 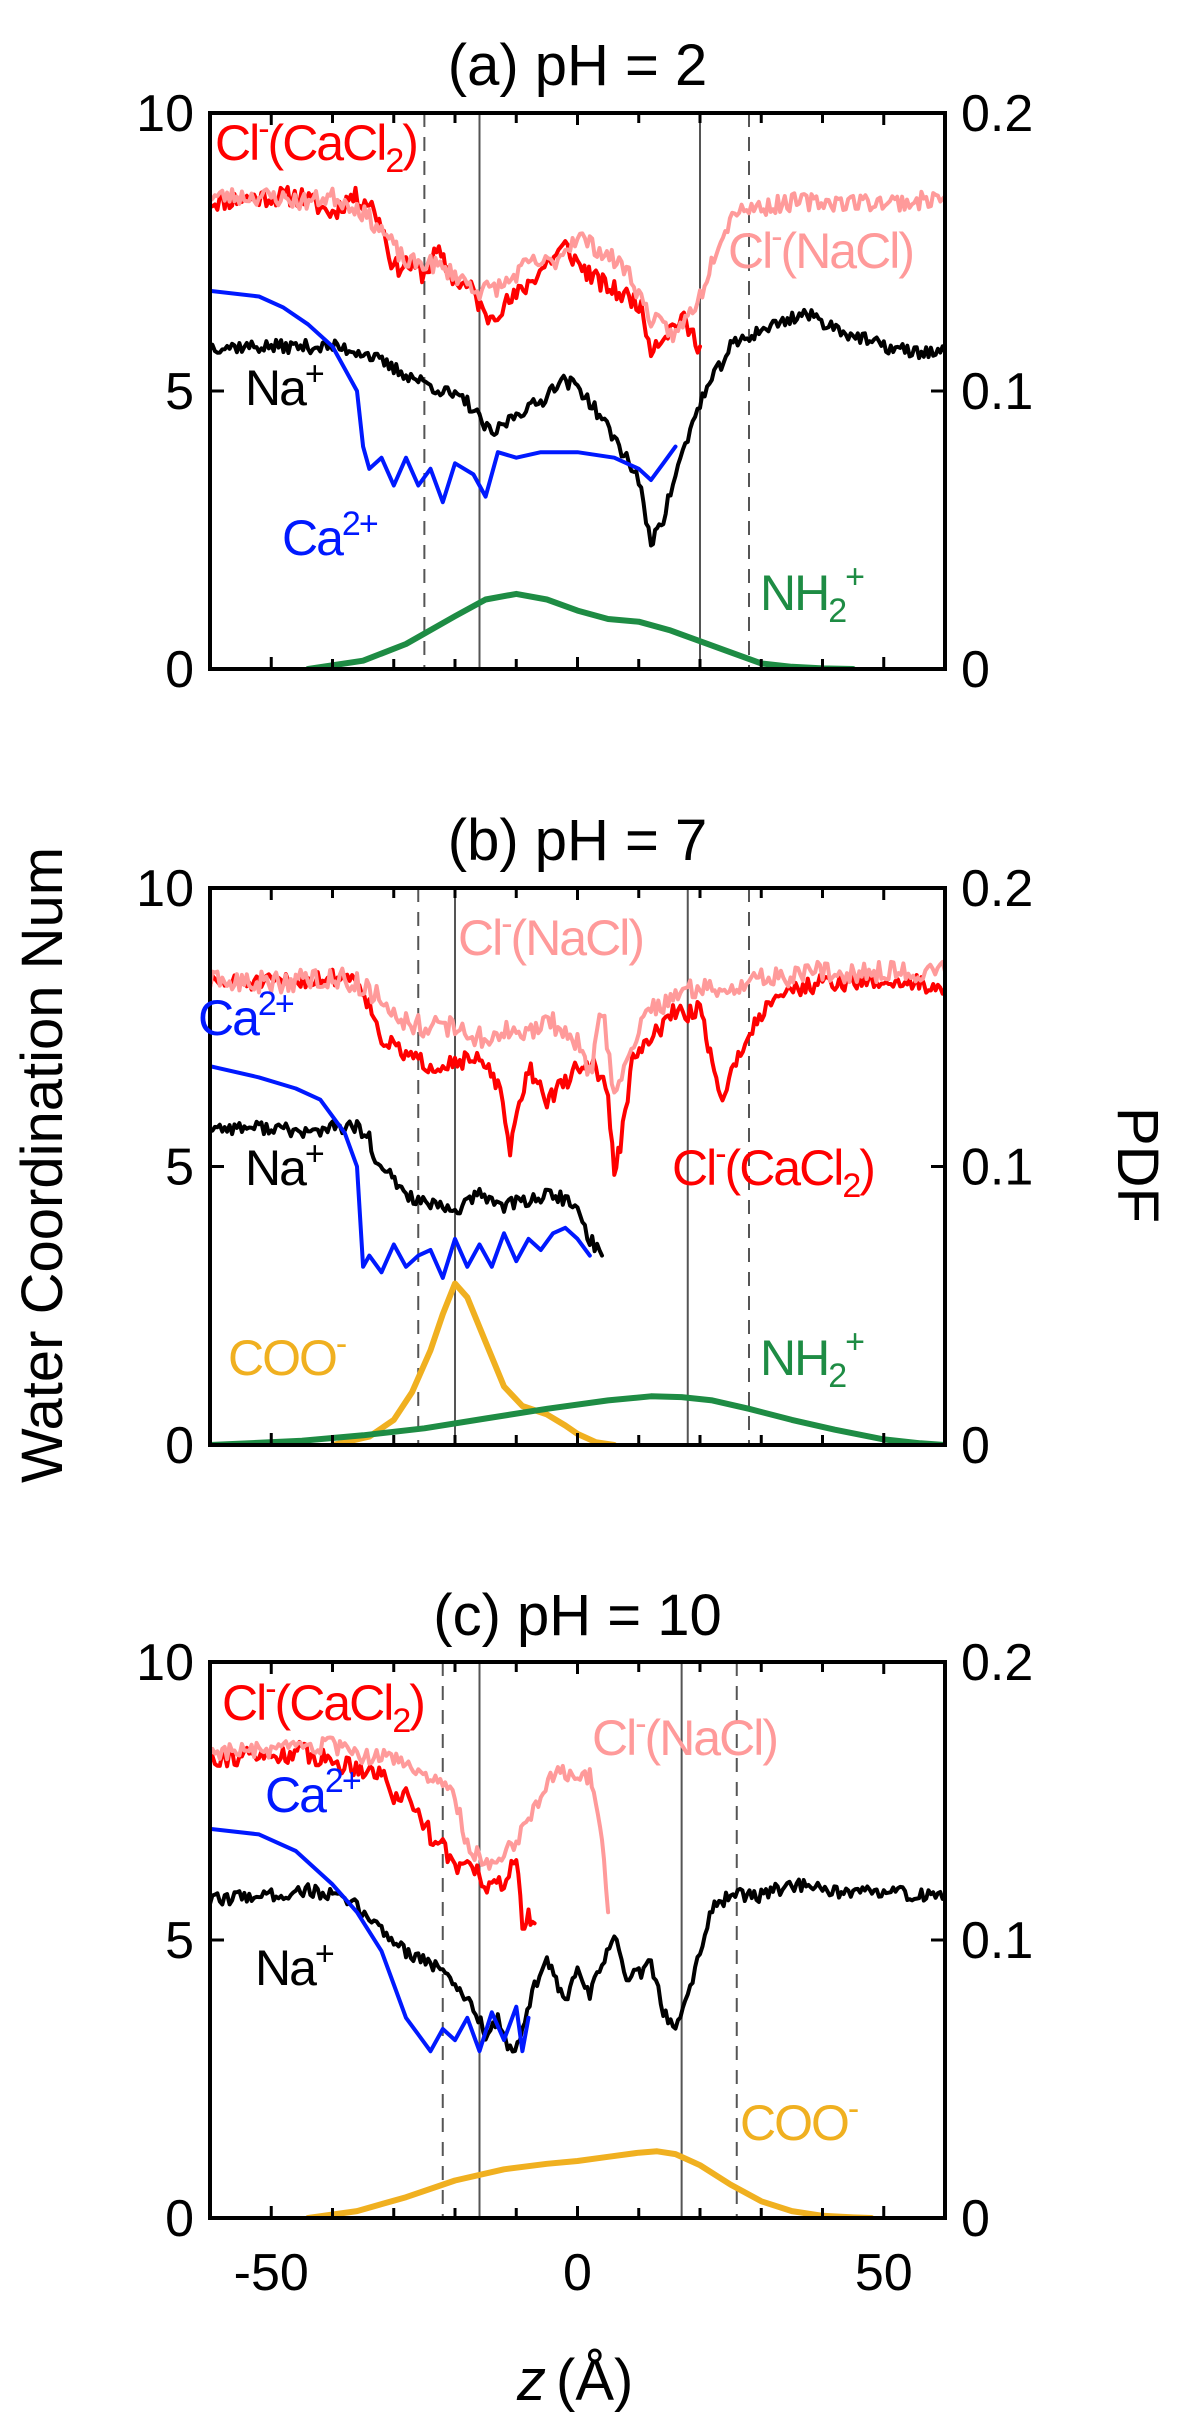 What do you see at coordinates (1137, 1165) in the screenshot?
I see `y-axis-label-right: PDF` at bounding box center [1137, 1165].